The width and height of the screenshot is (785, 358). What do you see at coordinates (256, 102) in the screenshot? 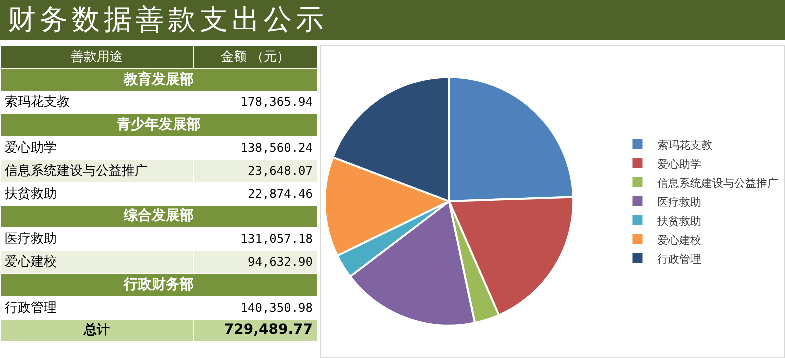
I see `text: 178,365.94` at bounding box center [256, 102].